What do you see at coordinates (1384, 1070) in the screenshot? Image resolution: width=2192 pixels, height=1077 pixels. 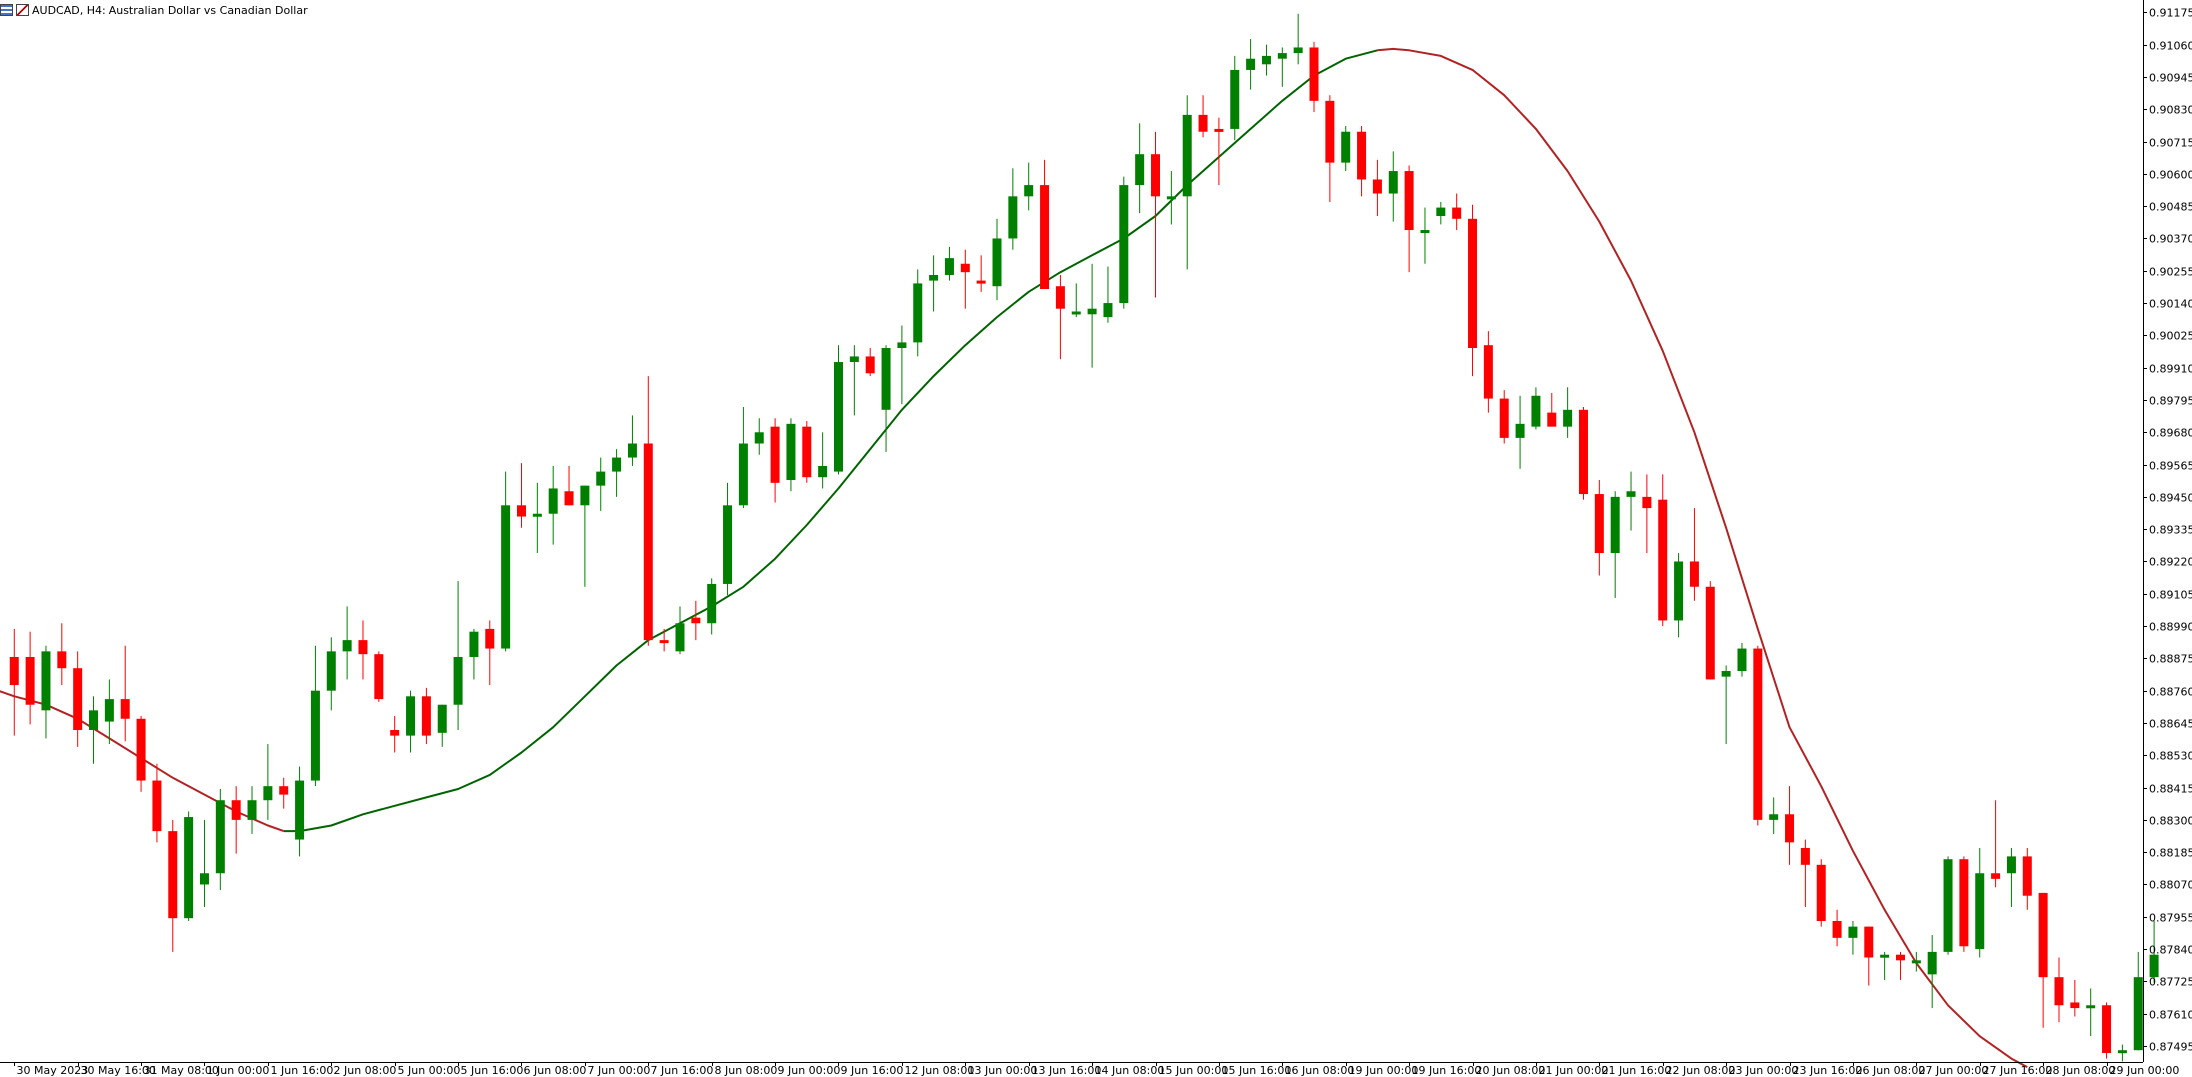 I see `time-tick-label: 19 Jun 00:00` at bounding box center [1384, 1070].